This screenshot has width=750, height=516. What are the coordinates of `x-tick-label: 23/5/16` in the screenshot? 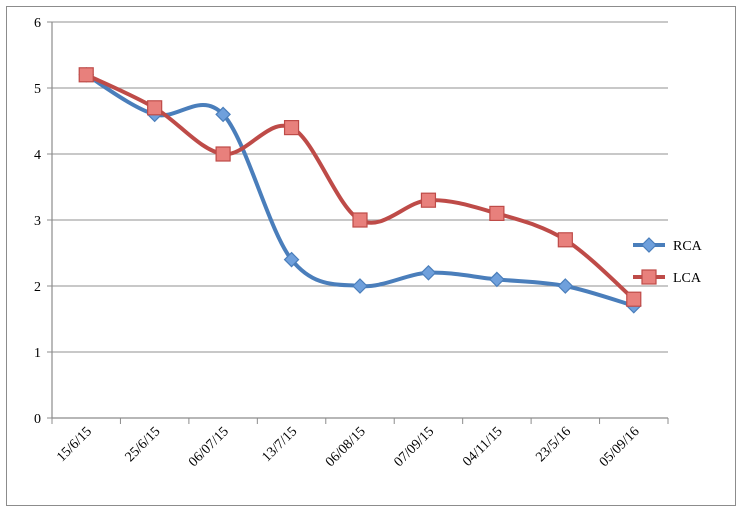 It's located at (553, 444).